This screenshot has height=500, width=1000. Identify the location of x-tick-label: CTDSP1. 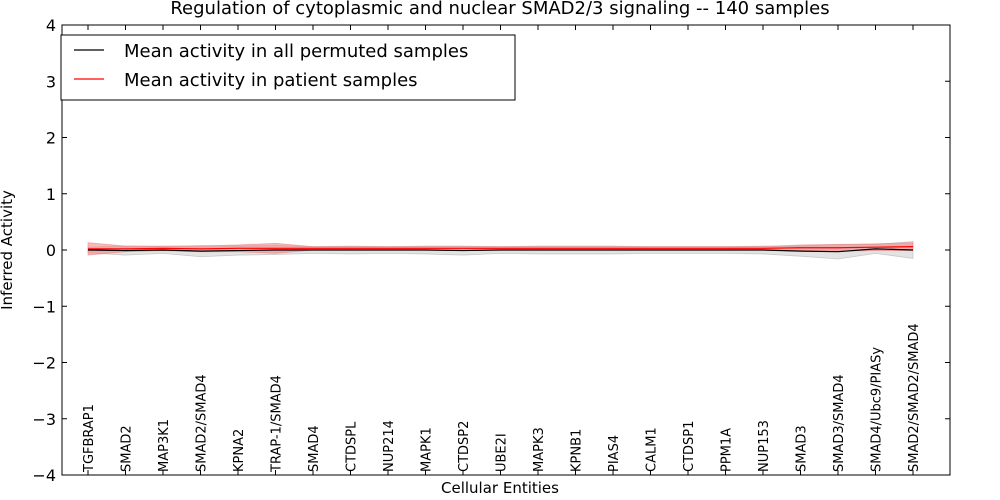
(689, 446).